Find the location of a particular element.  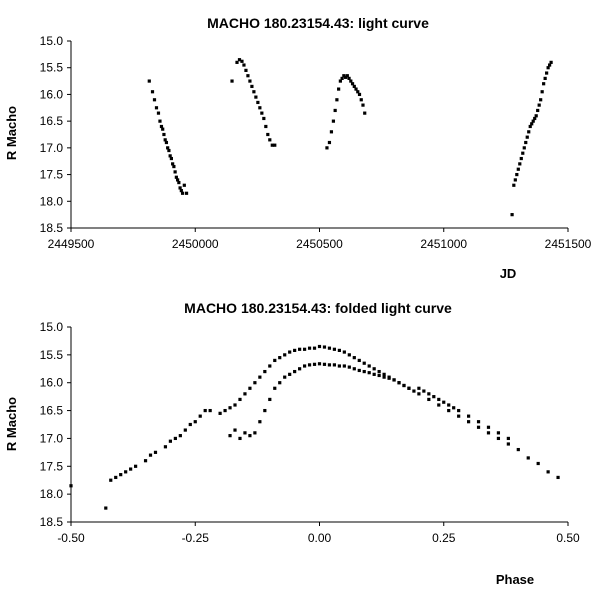

x-axis-label: JD is located at coordinates (508, 273).